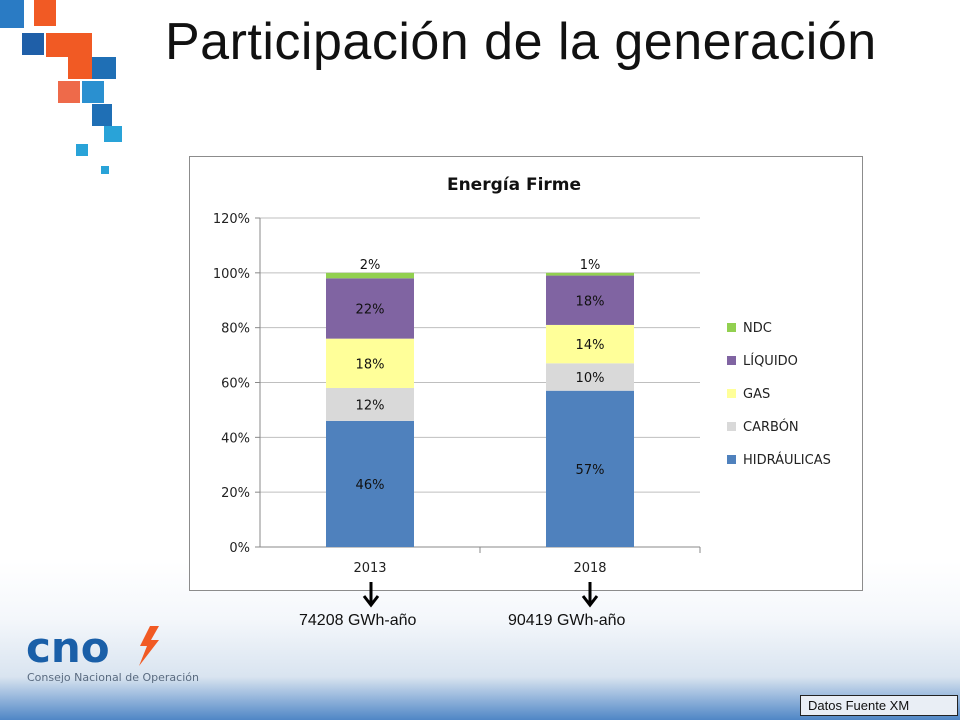 This screenshot has width=960, height=720. What do you see at coordinates (239, 548) in the screenshot?
I see `y-tick-label: 0%` at bounding box center [239, 548].